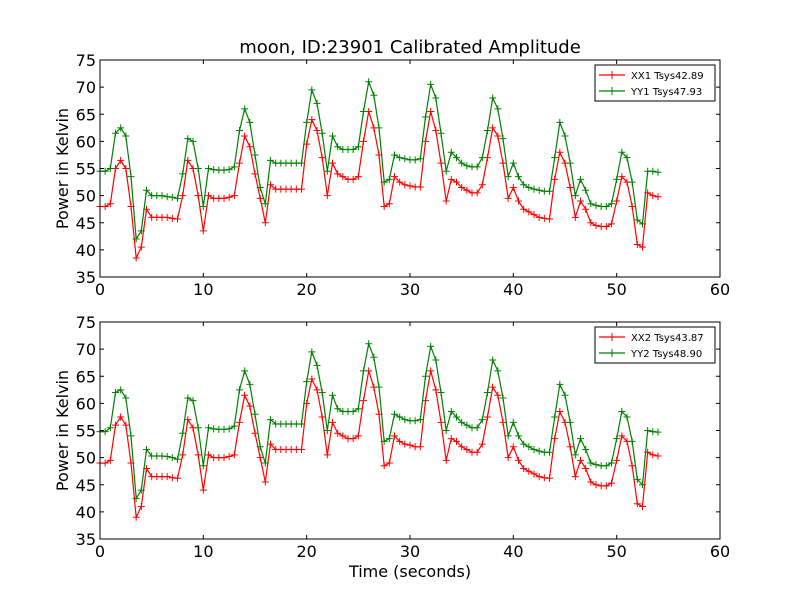  What do you see at coordinates (720, 289) in the screenshot?
I see `top-x-tick-label: 60` at bounding box center [720, 289].